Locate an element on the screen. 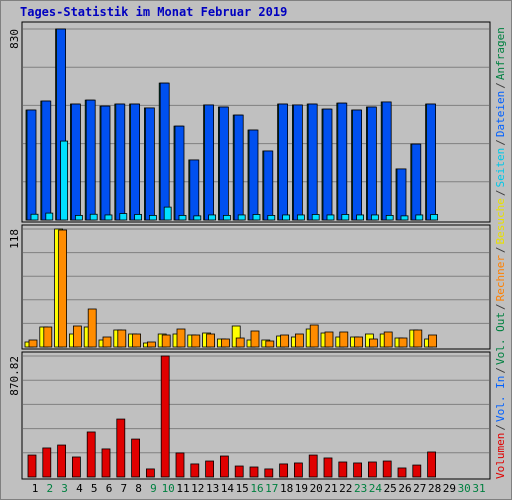 The image size is (512, 500). x-tick-label: 25 is located at coordinates (390, 488).